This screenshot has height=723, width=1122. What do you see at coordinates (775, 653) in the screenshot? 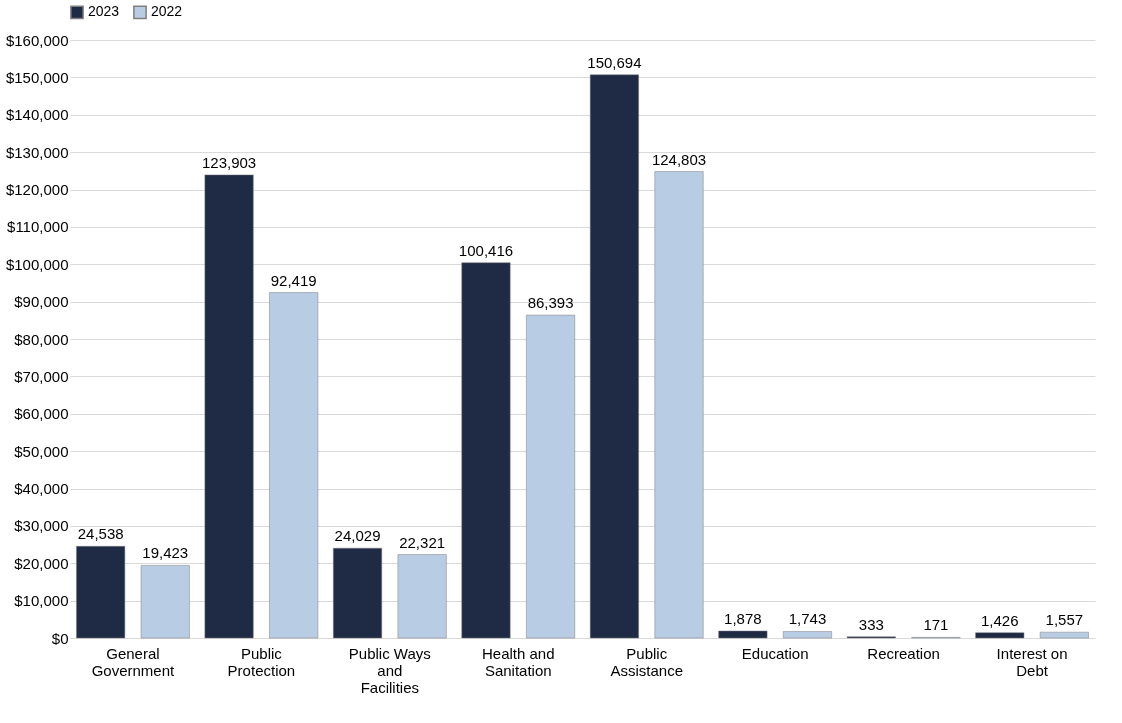
I see `x-tick-label: Education` at bounding box center [775, 653].